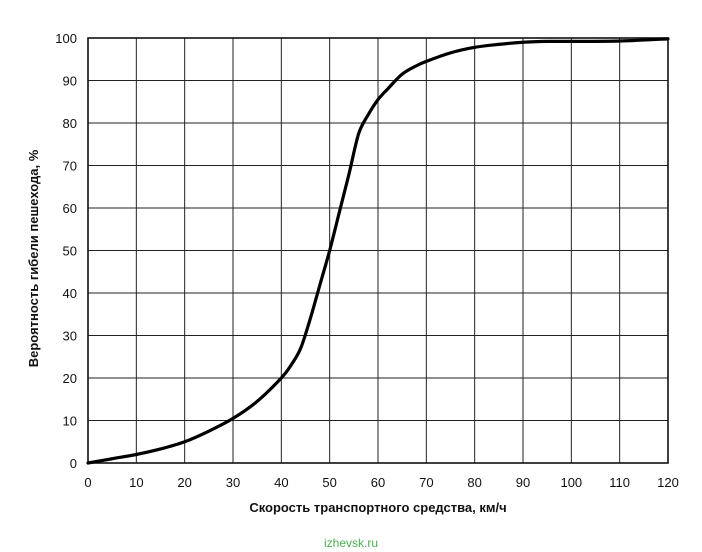 Image resolution: width=702 pixels, height=552 pixels. I want to click on y-axis-label: Вероятность гибели пешехода, %, so click(33, 258).